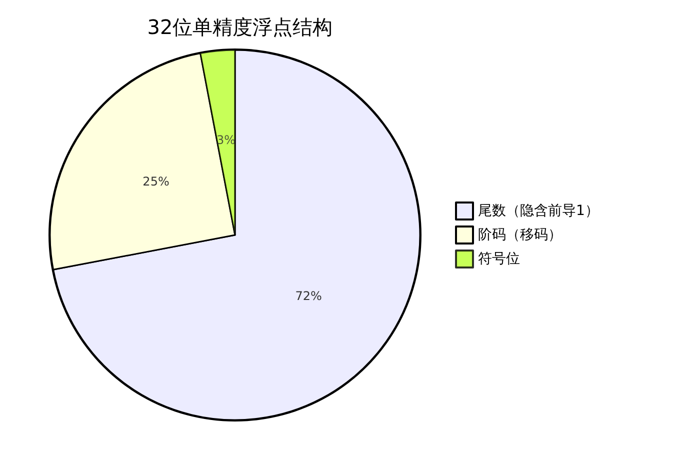 This screenshot has height=470, width=677. What do you see at coordinates (308, 295) in the screenshot?
I see `data-label: 72%` at bounding box center [308, 295].